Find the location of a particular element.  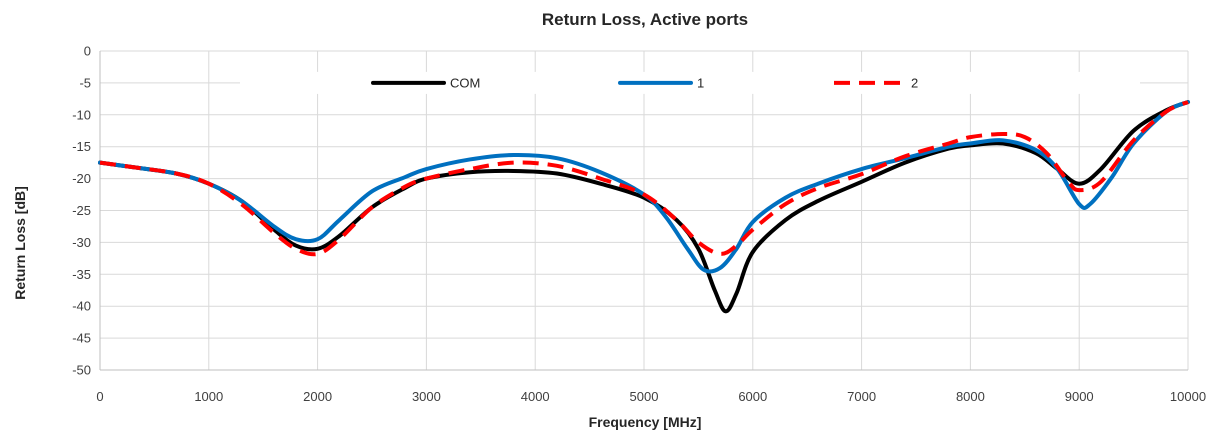

x-tick-label: 6000 is located at coordinates (752, 396).